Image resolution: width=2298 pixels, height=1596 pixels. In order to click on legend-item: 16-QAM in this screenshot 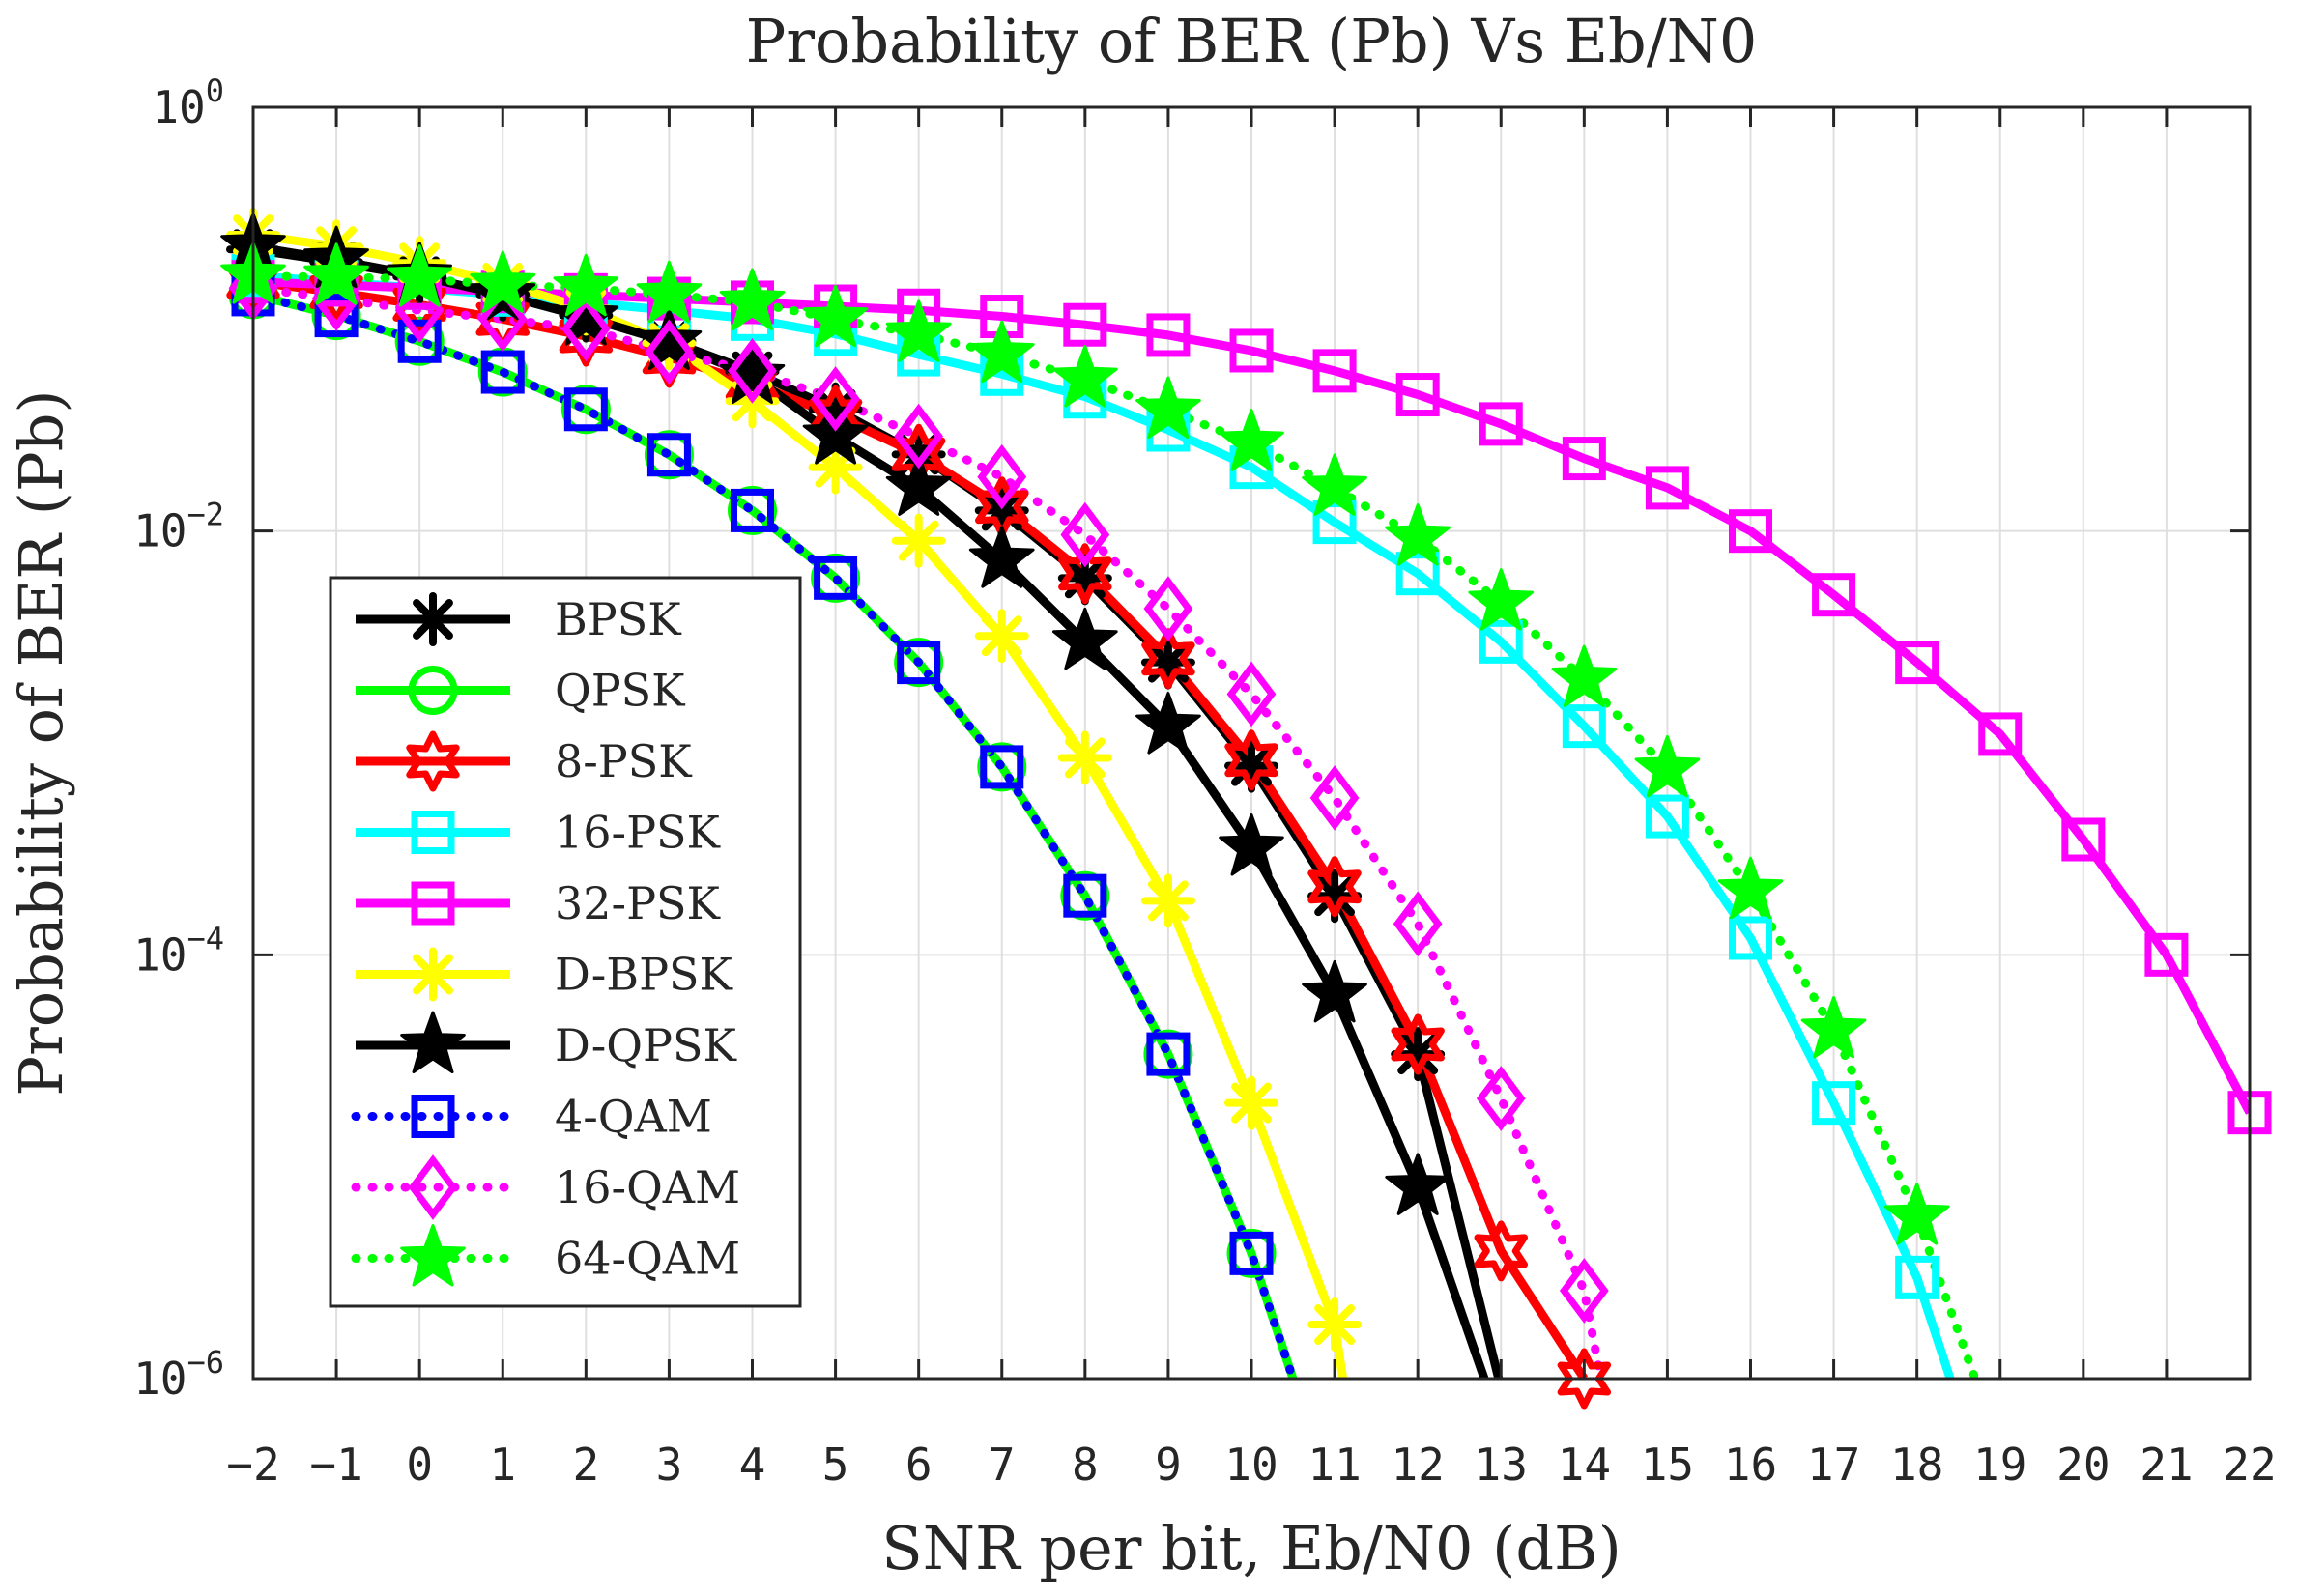, I will do `click(545, 1187)`.